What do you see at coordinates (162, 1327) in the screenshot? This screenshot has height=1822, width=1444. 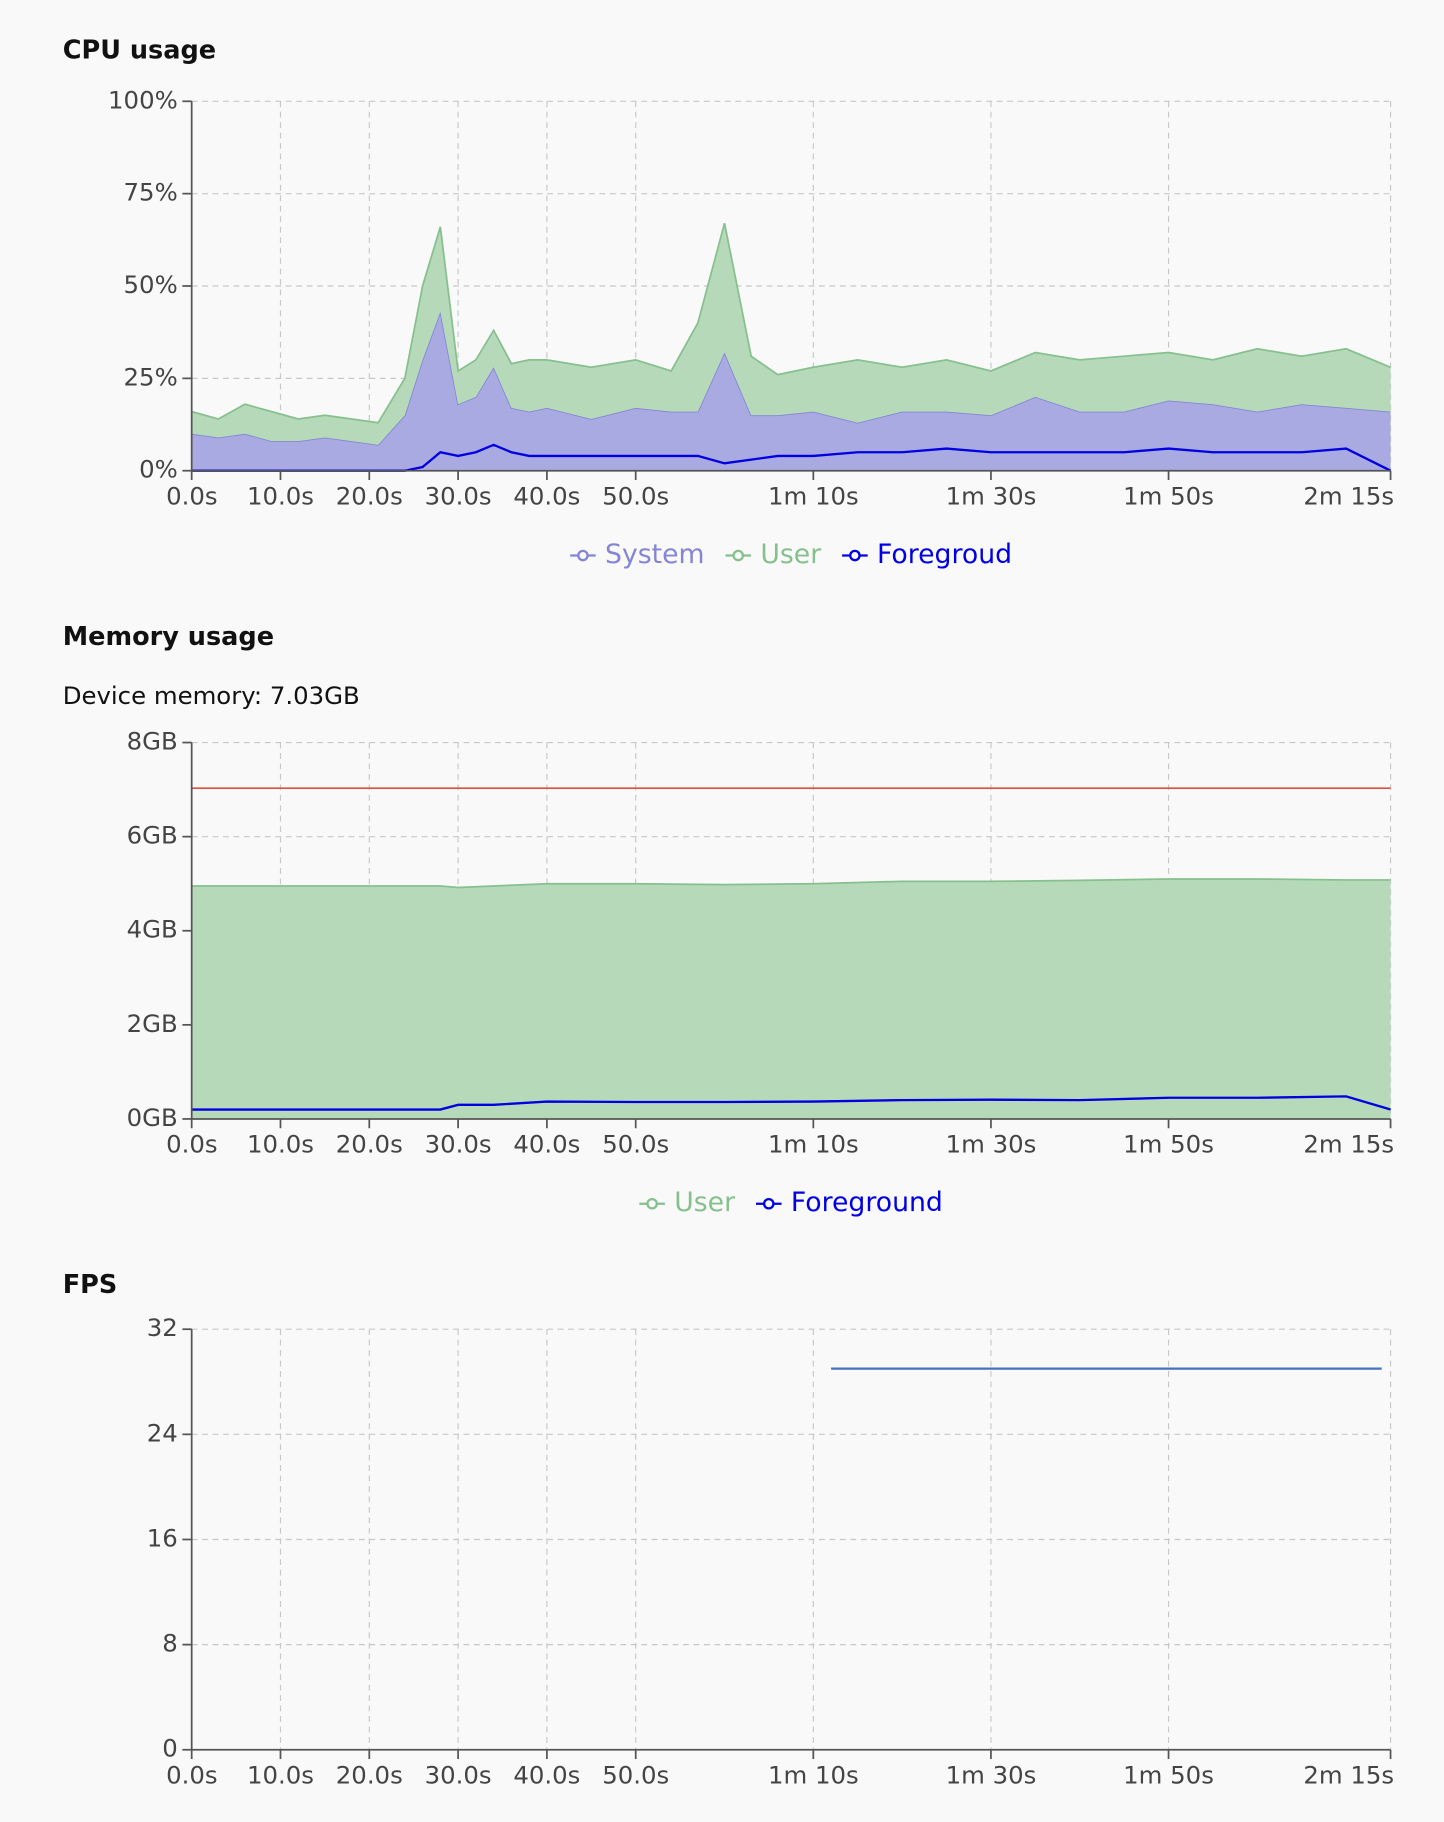 I see `y-tick-label: 32` at bounding box center [162, 1327].